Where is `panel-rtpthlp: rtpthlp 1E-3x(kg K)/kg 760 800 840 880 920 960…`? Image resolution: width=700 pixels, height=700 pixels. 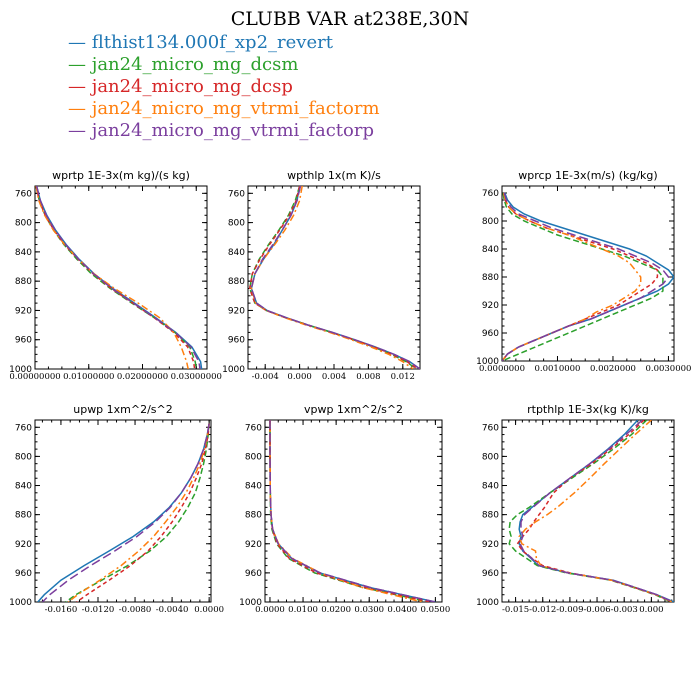
panel-rtpthlp: rtpthlp 1E-3x(kg K)/kg 760 800 840 880 920 960… is located at coordinates (575, 509).